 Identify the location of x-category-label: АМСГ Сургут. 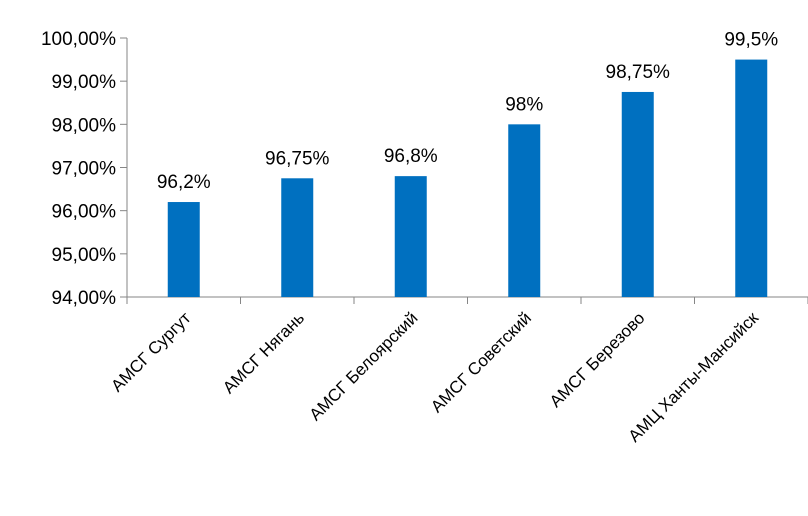
(150, 351).